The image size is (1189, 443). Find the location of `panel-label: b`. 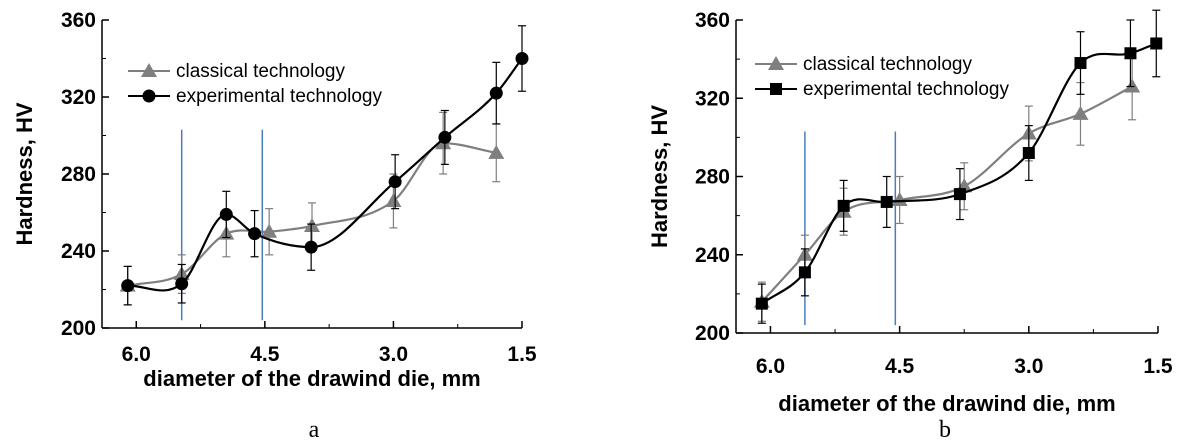

panel-label: b is located at coordinates (945, 430).